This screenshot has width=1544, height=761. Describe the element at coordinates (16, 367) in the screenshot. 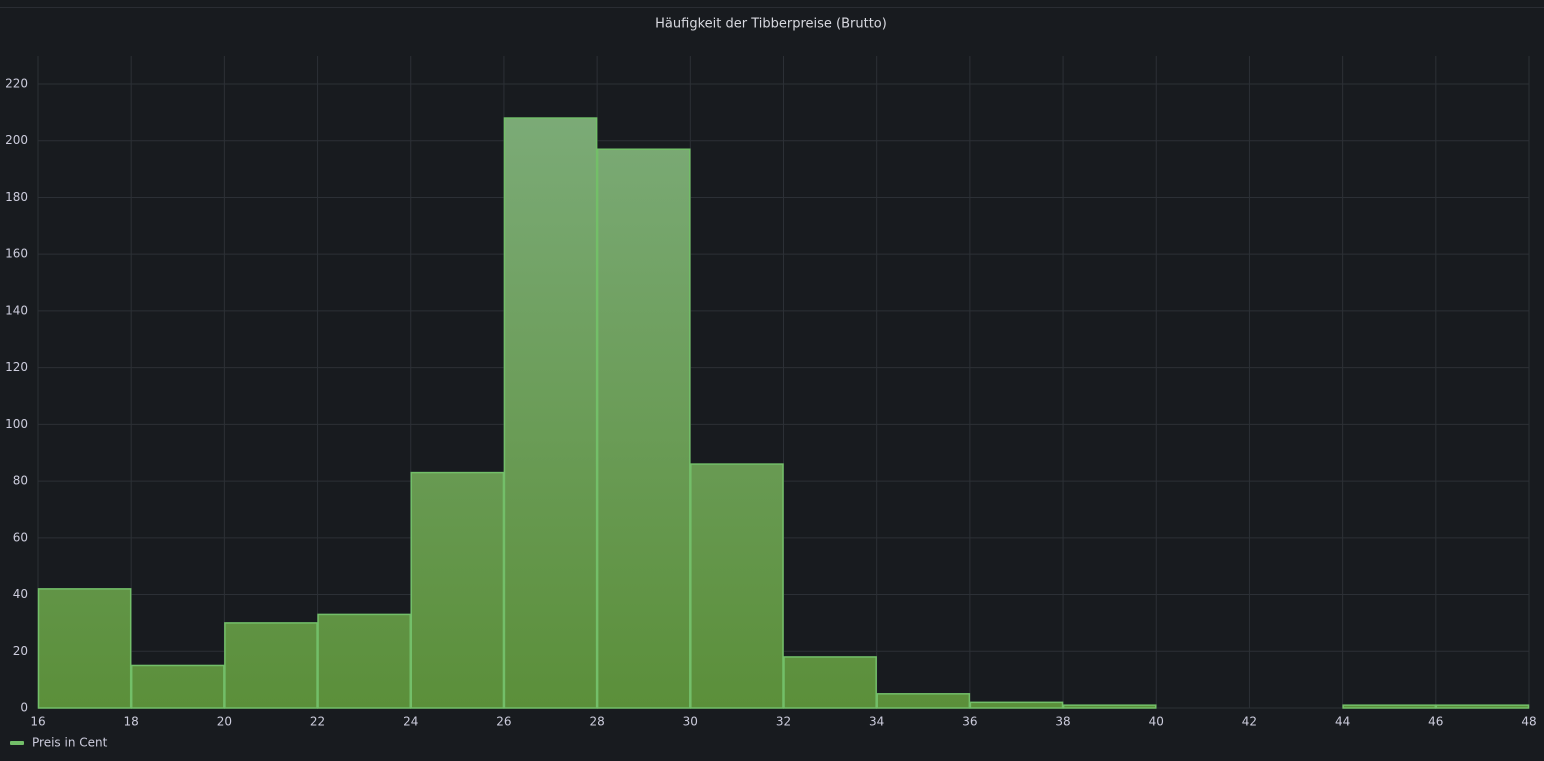

I see `y-tick-label: 120` at that location.